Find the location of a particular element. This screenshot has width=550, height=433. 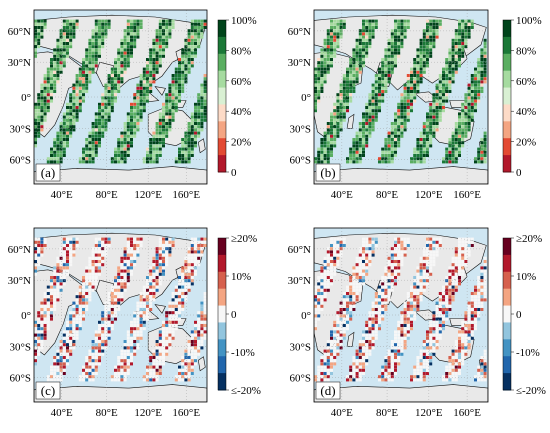

panel-label: (c) is located at coordinates (48, 390).